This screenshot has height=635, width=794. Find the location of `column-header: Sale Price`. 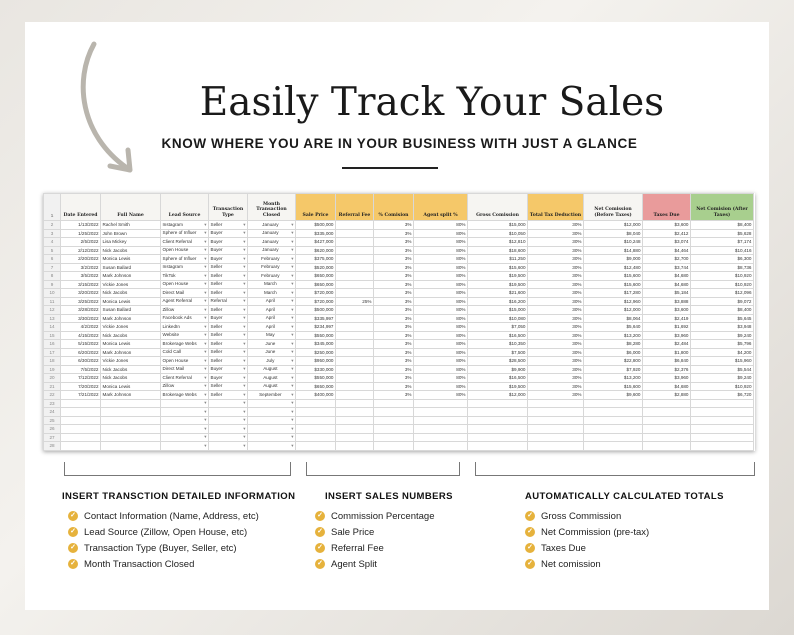

column-header: Sale Price is located at coordinates (315, 207).